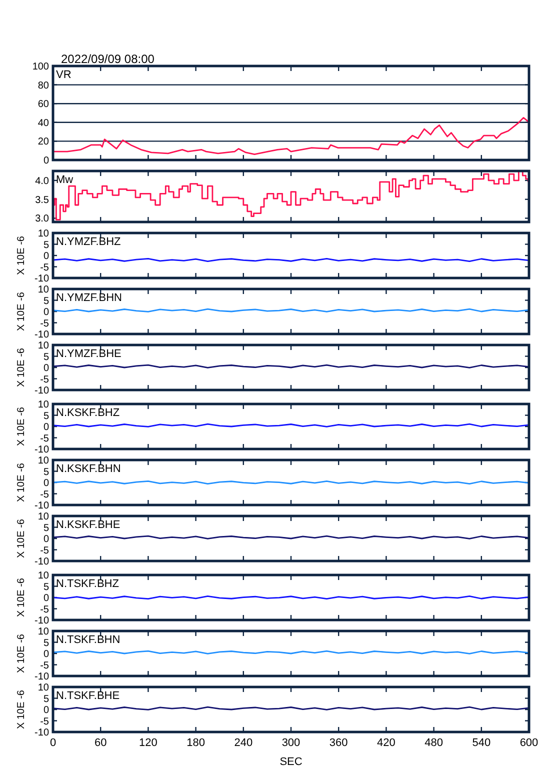  I want to click on series-label: Mw, so click(65, 180).